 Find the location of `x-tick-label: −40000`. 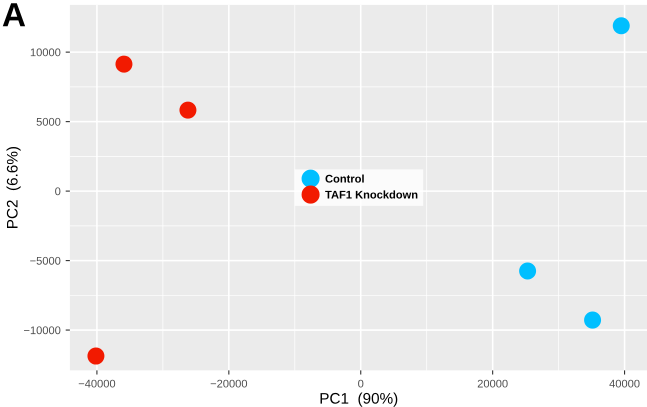

x-tick-label: −40000 is located at coordinates (97, 384).